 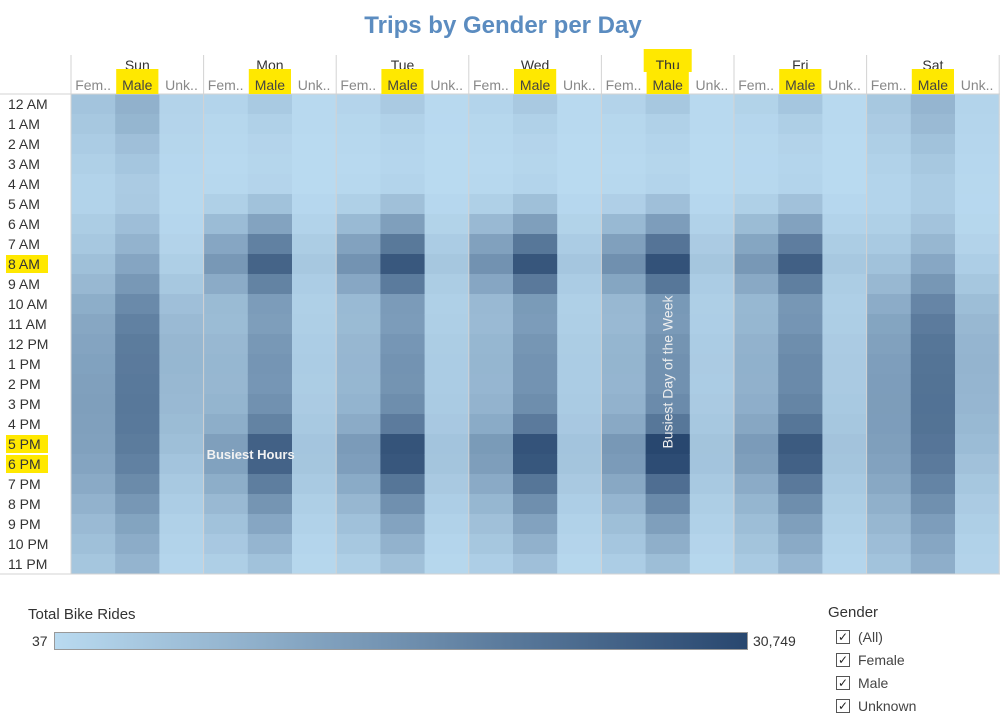 I want to click on gender-header: Unk.., so click(x=712, y=85).